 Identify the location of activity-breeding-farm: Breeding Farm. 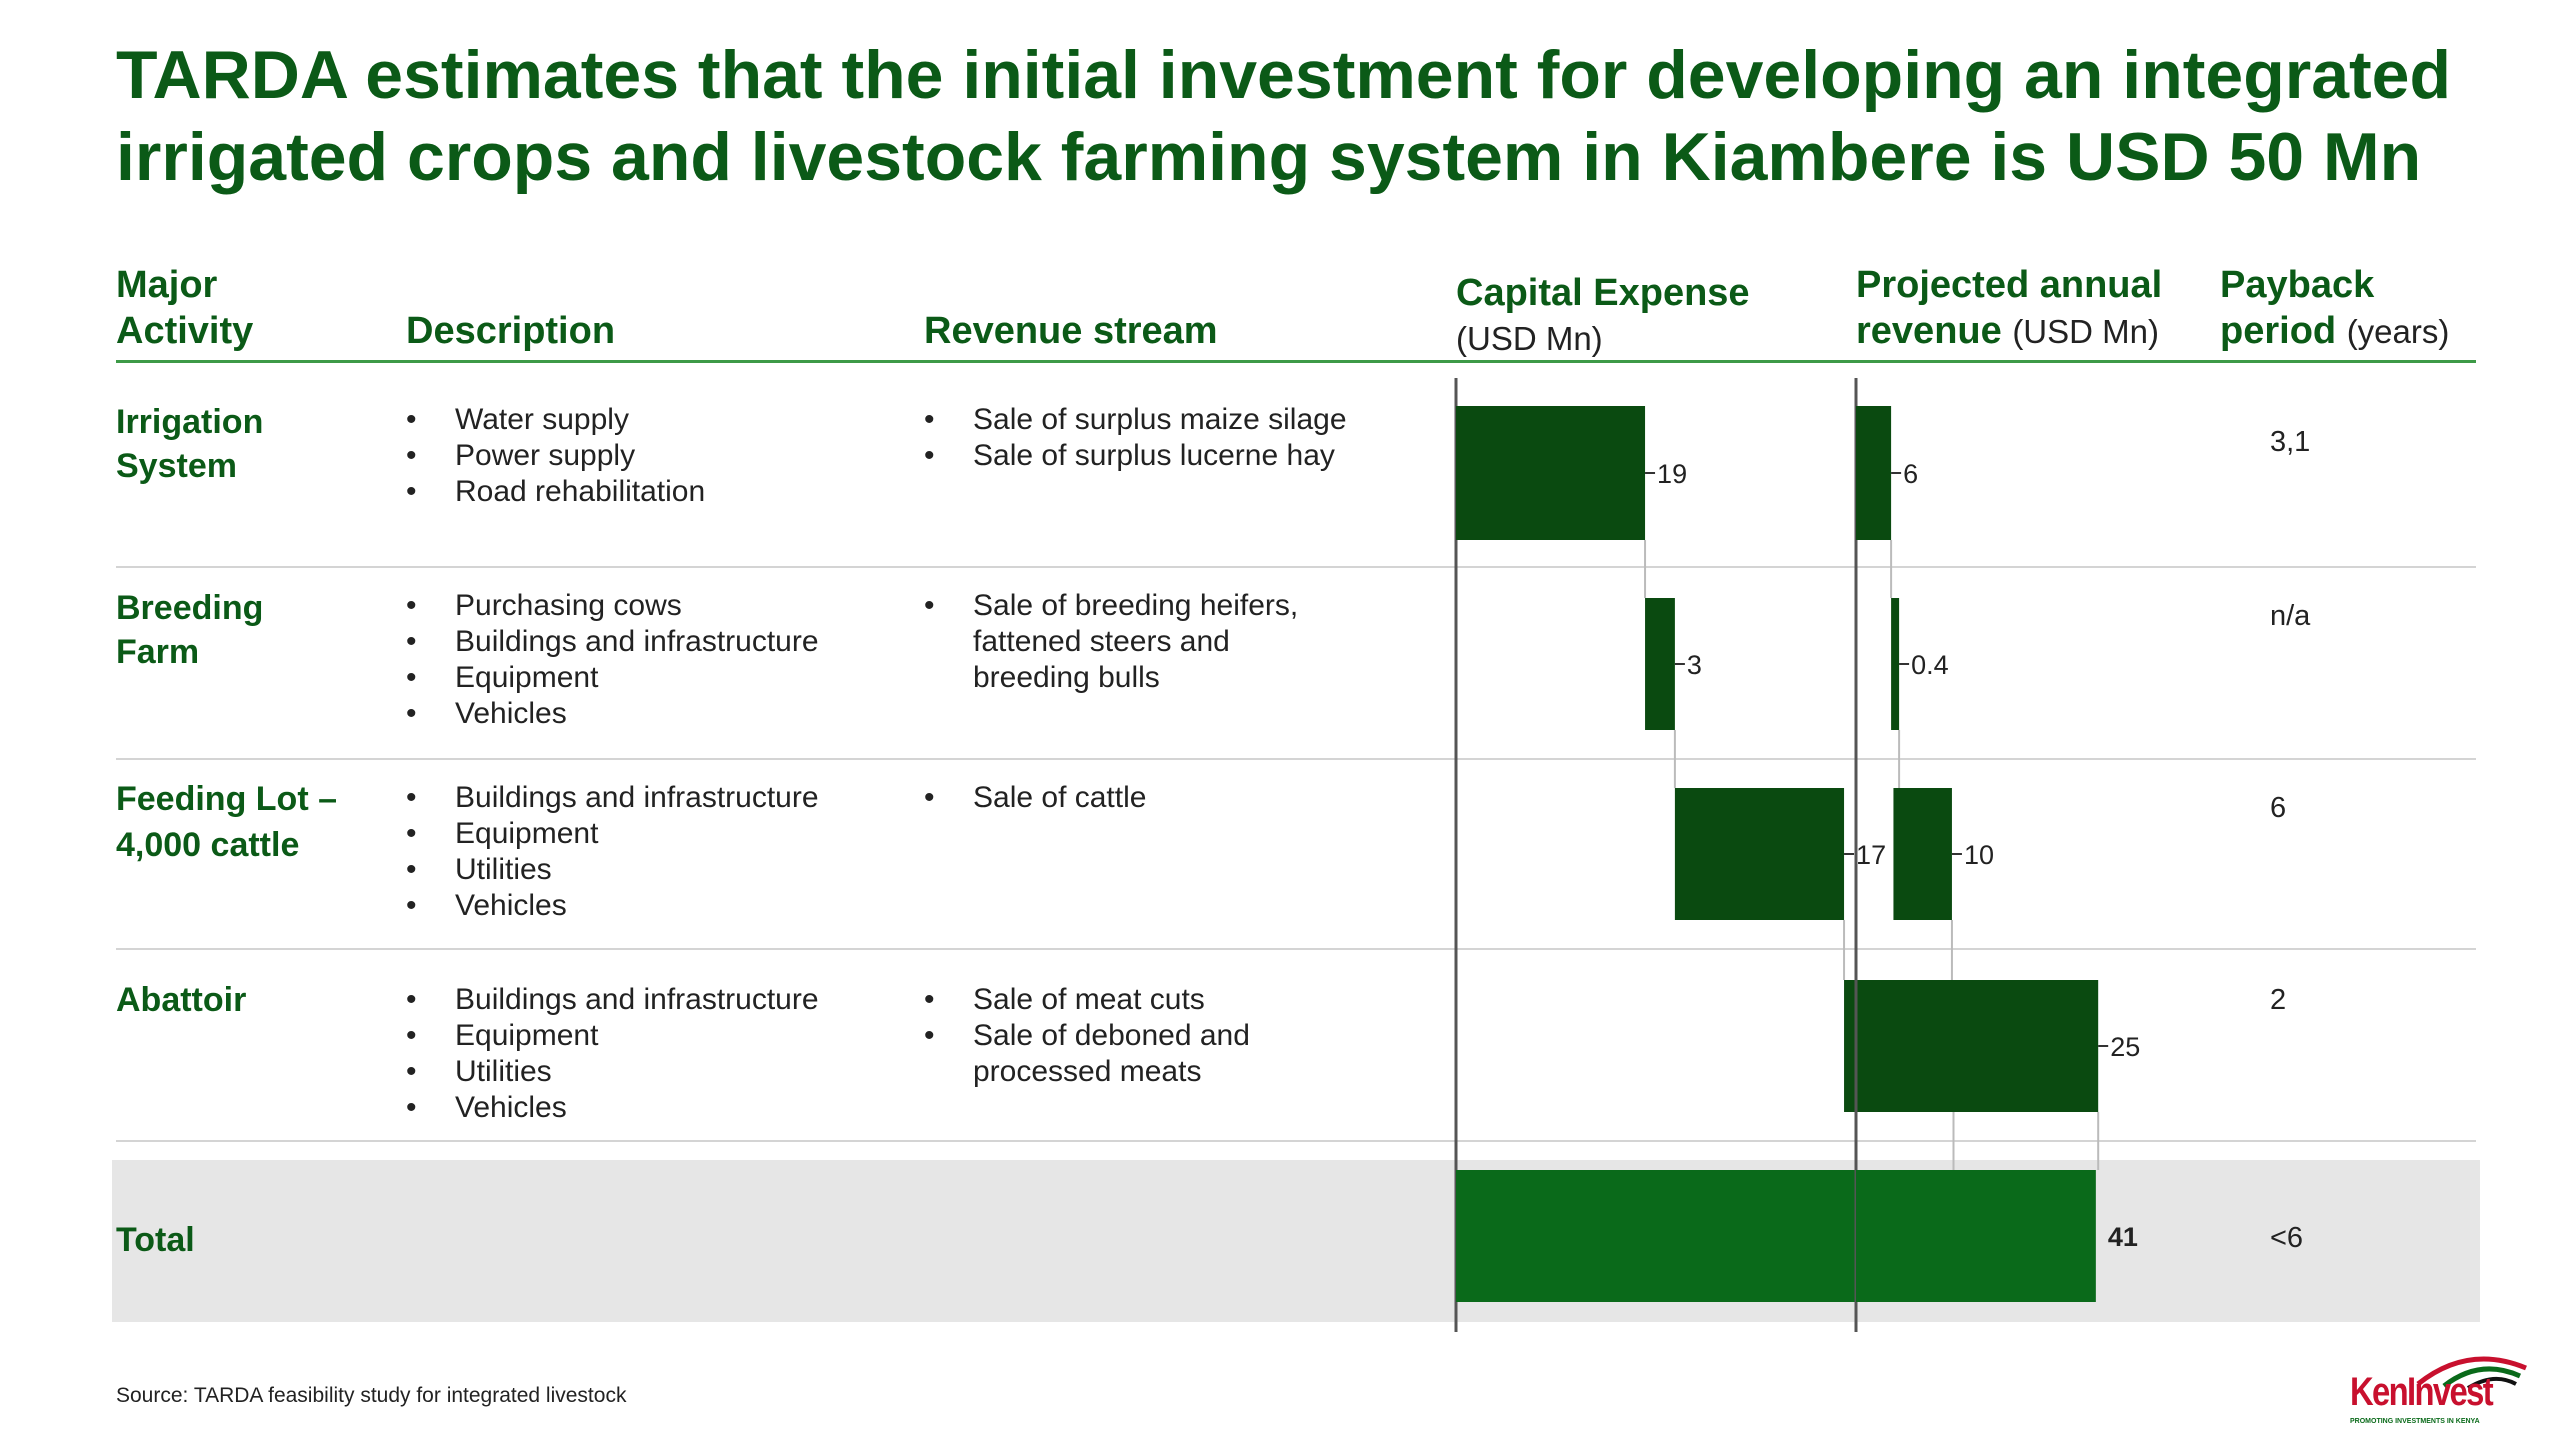
(281, 630).